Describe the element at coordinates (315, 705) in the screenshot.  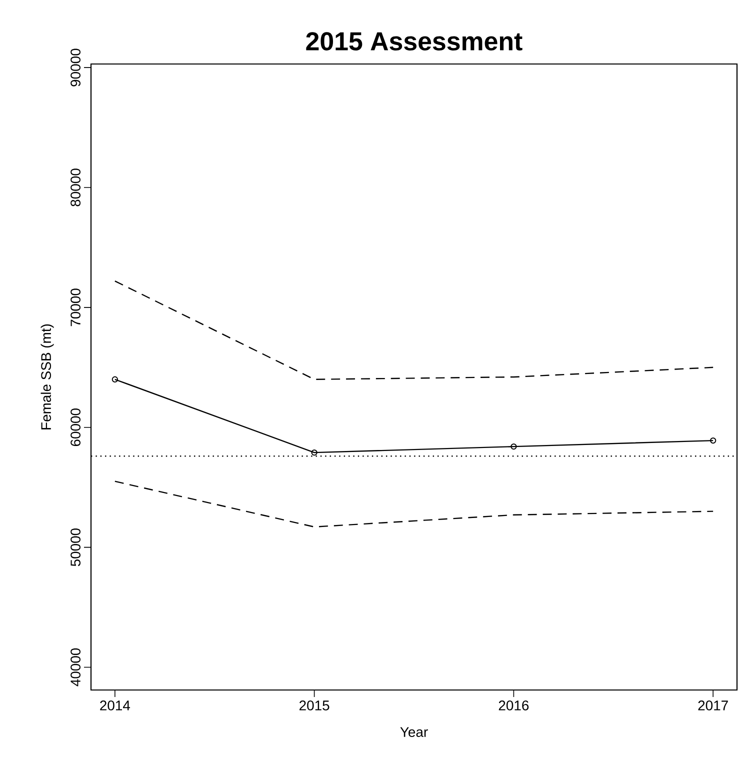
I see `x-tick-label: 2015` at that location.